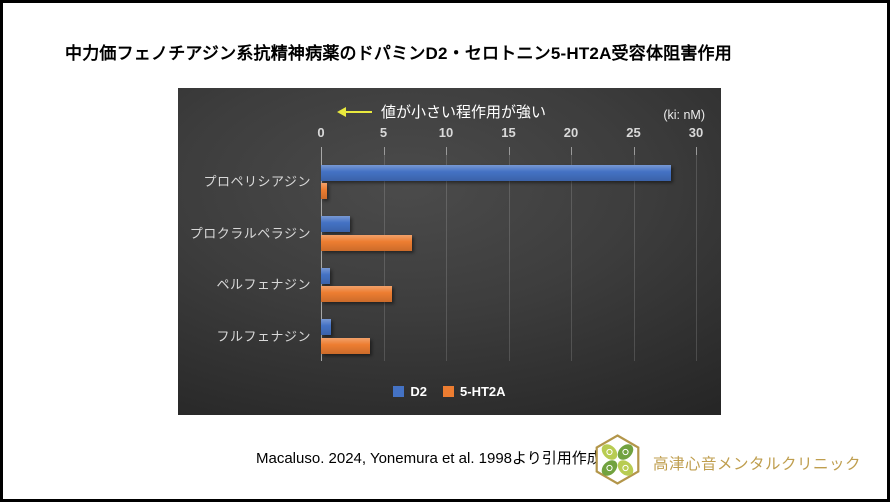 This screenshot has height=502, width=890. I want to click on category-label: フルフェナジン, so click(263, 336).